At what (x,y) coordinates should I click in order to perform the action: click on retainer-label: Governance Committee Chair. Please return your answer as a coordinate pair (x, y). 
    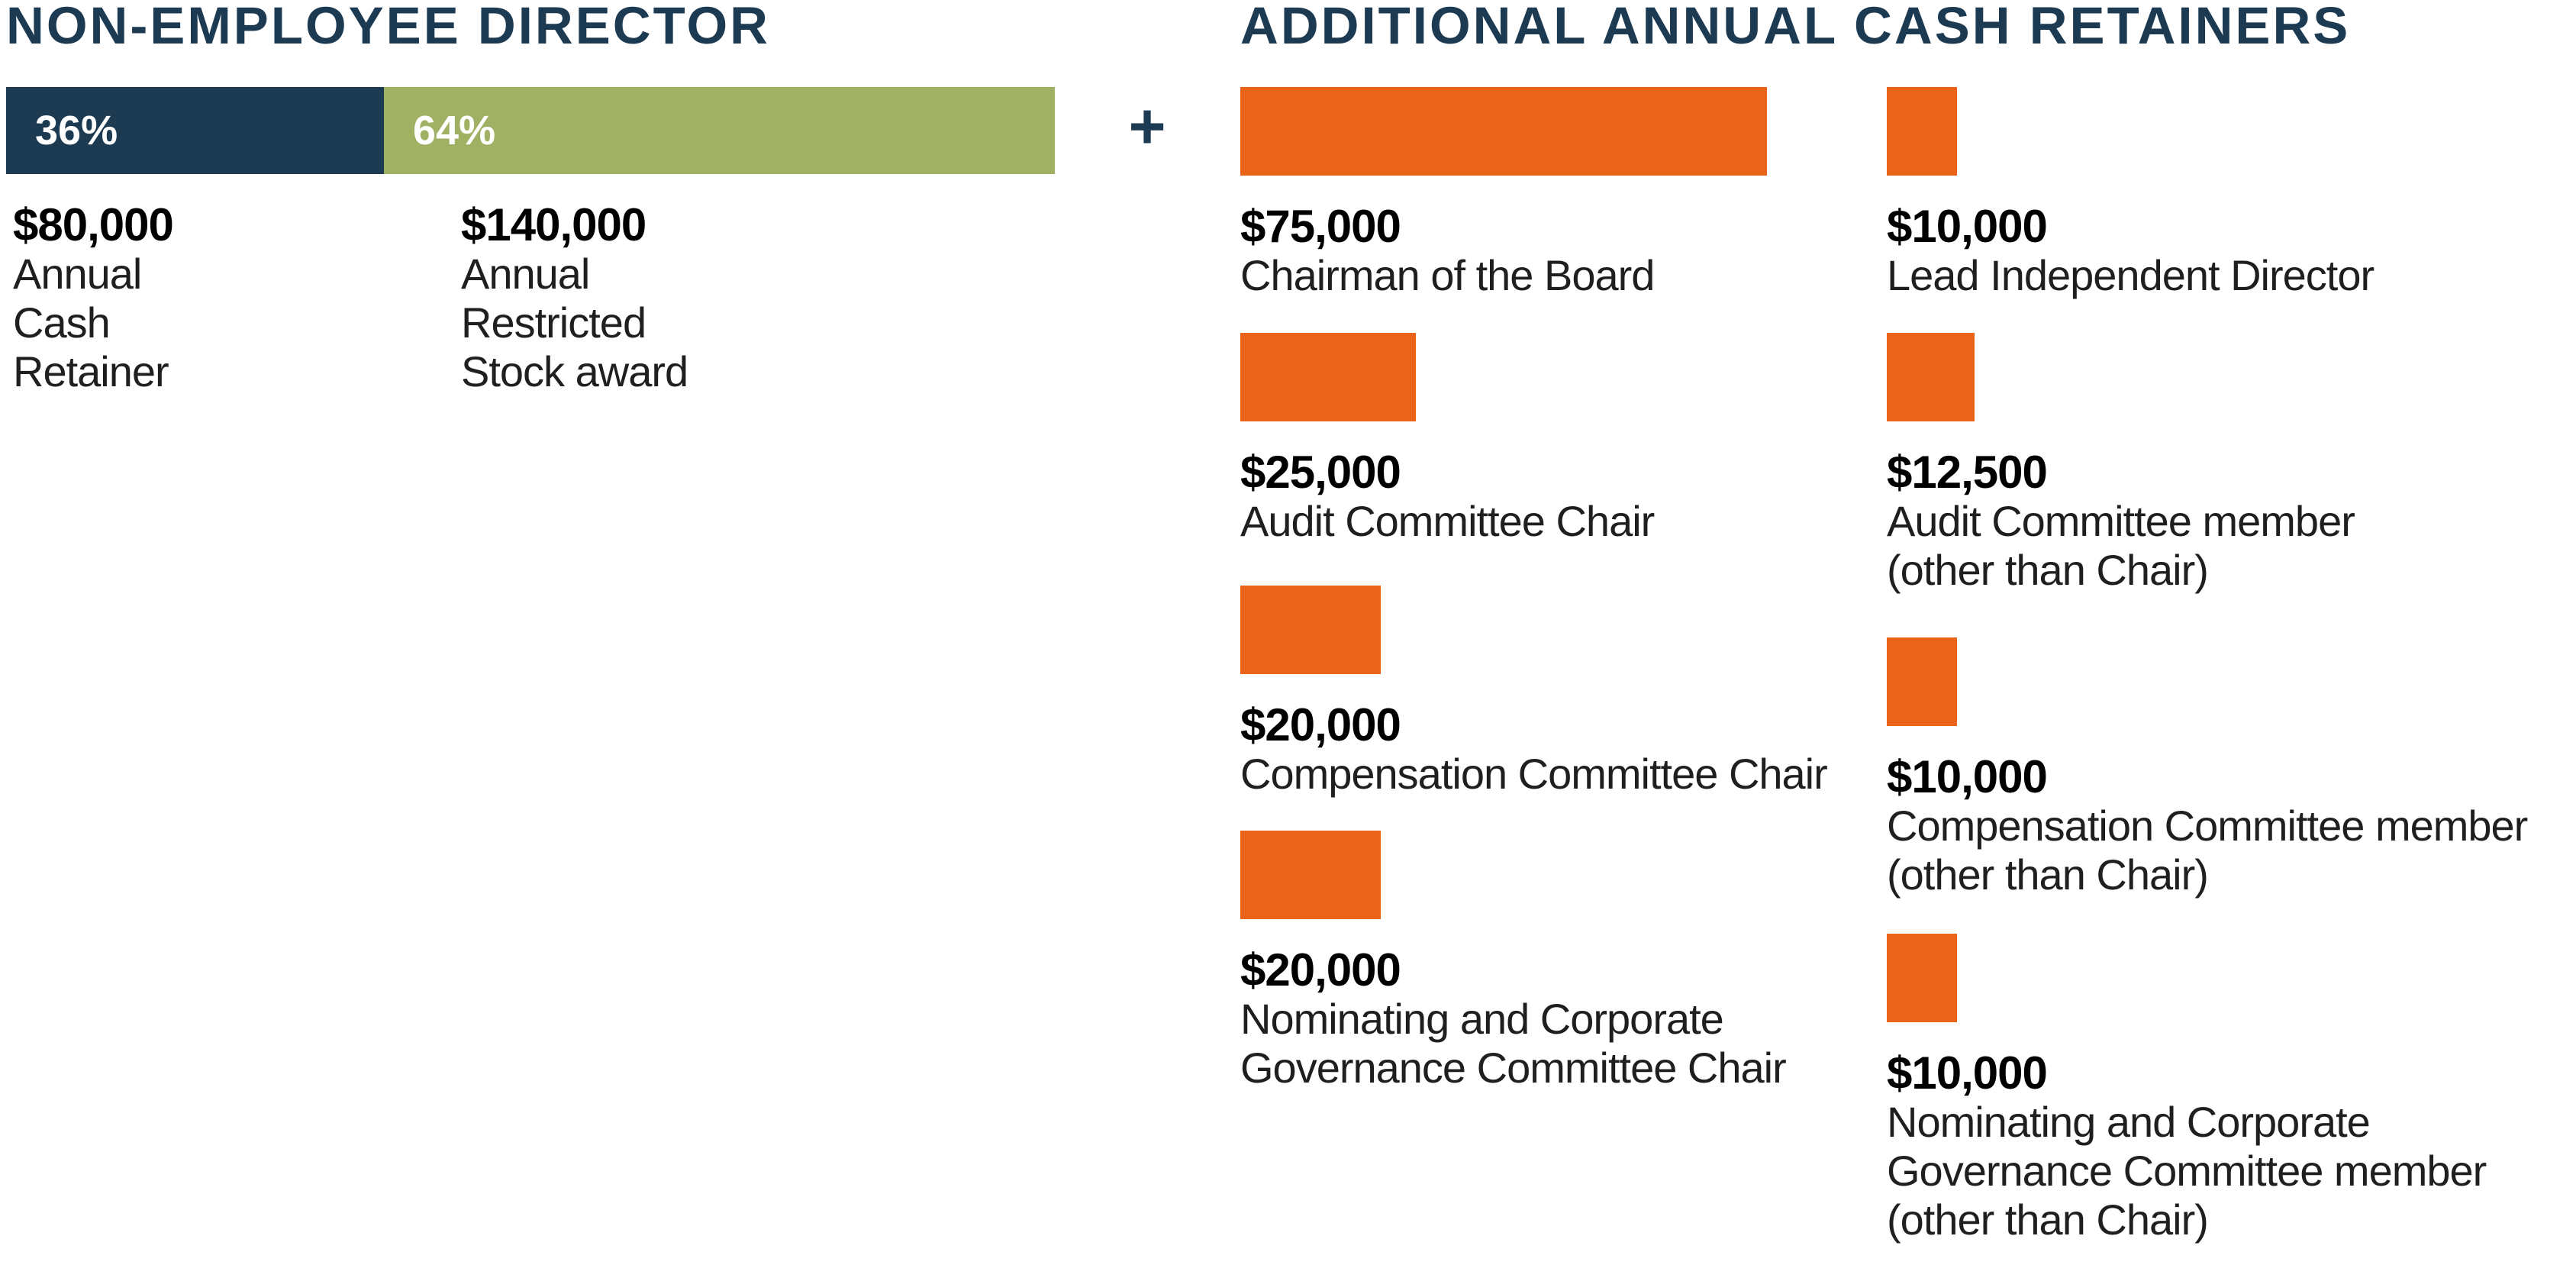
    Looking at the image, I should click on (1513, 1068).